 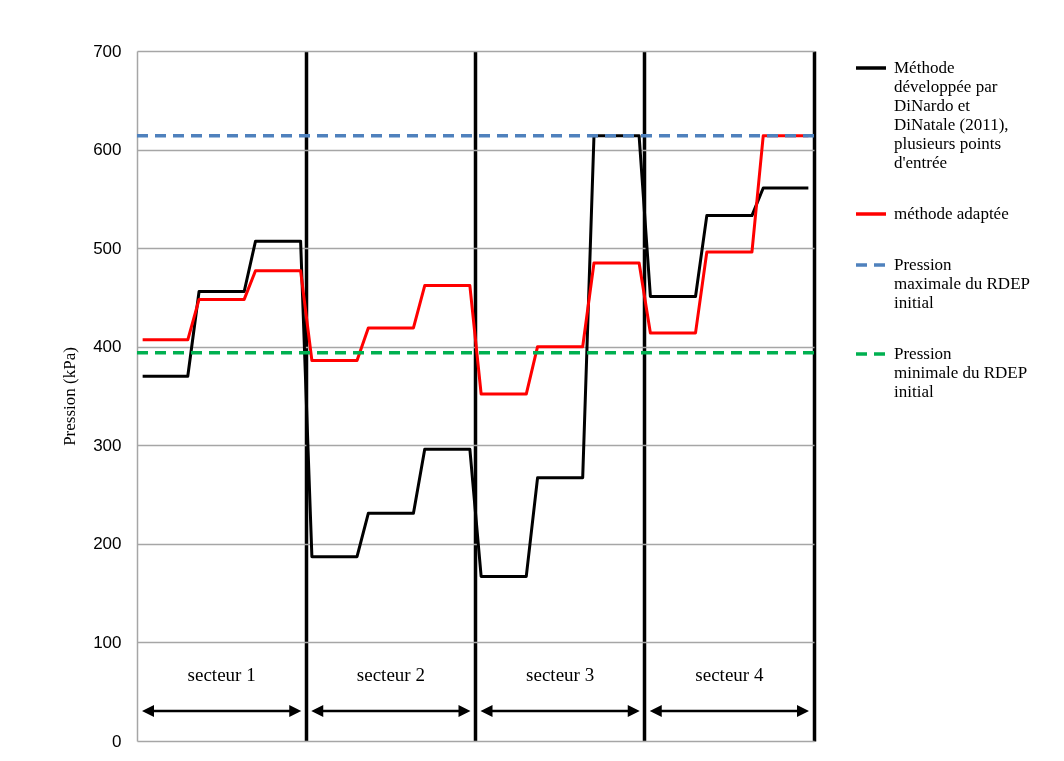 I want to click on y-tick-label: 0, so click(x=117, y=741).